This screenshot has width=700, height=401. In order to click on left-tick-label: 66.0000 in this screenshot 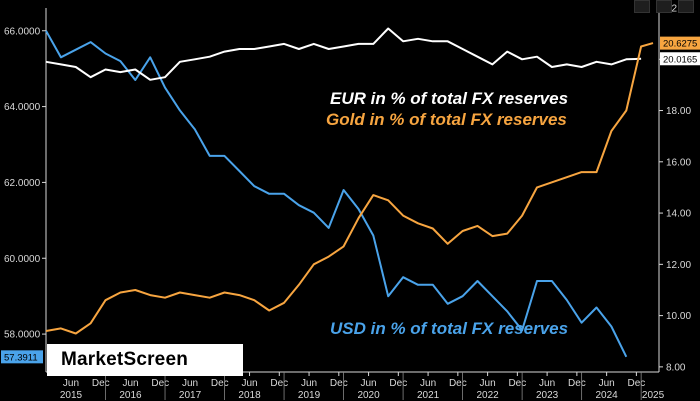, I will do `click(22, 31)`.